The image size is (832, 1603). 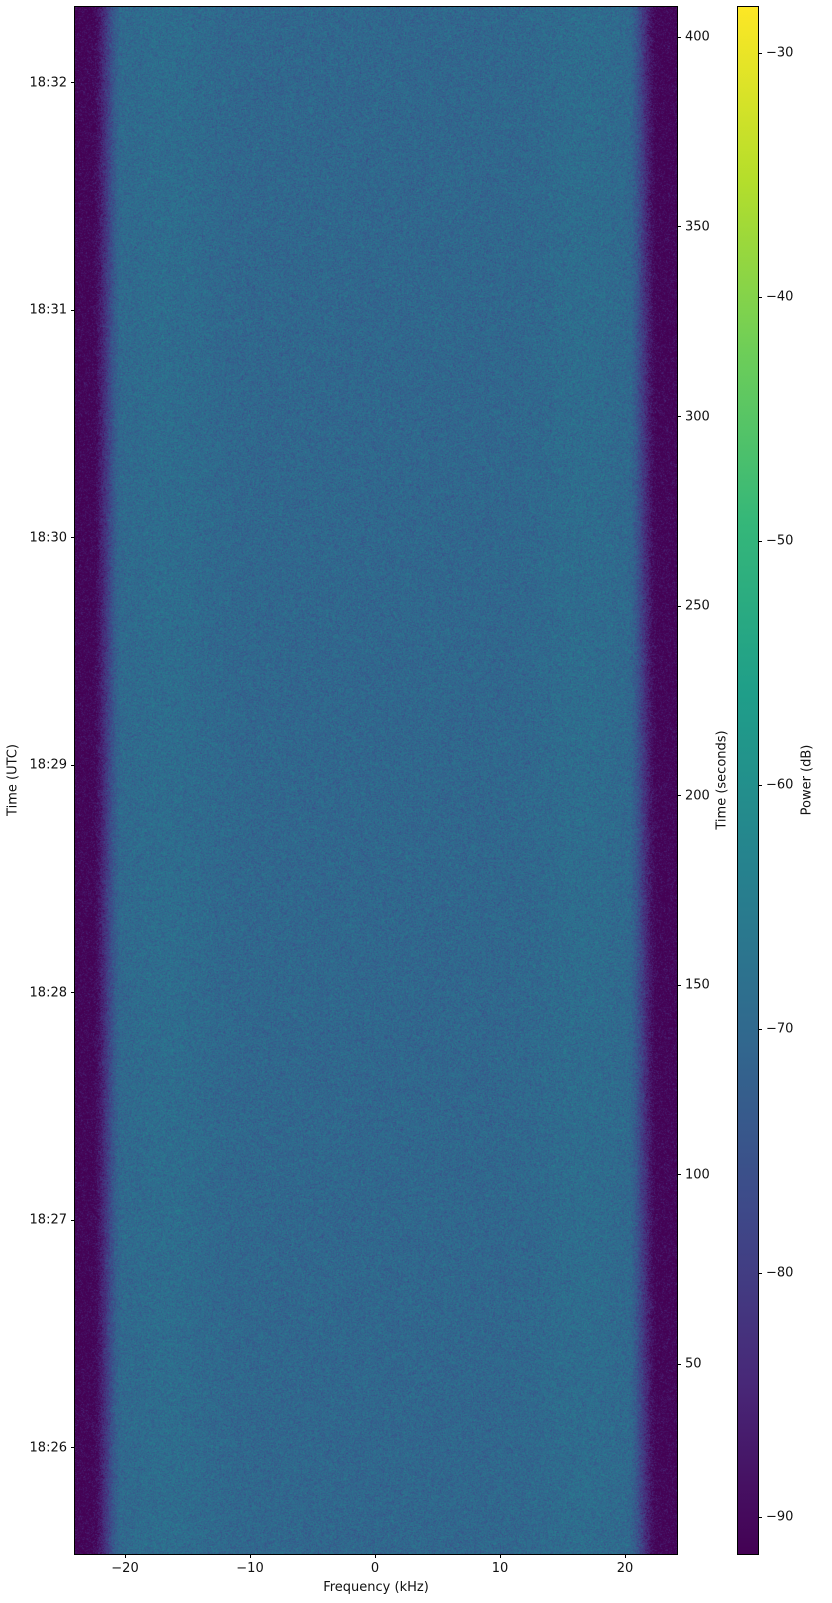 What do you see at coordinates (780, 297) in the screenshot?
I see `colorbar-tick-label: −40` at bounding box center [780, 297].